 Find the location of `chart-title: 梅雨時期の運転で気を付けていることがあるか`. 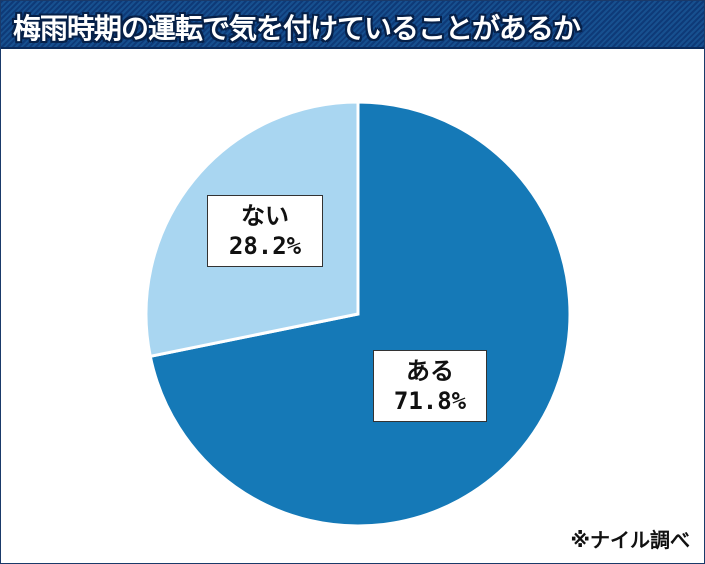

chart-title: 梅雨時期の運転で気を付けていることがあるか is located at coordinates (297, 28).